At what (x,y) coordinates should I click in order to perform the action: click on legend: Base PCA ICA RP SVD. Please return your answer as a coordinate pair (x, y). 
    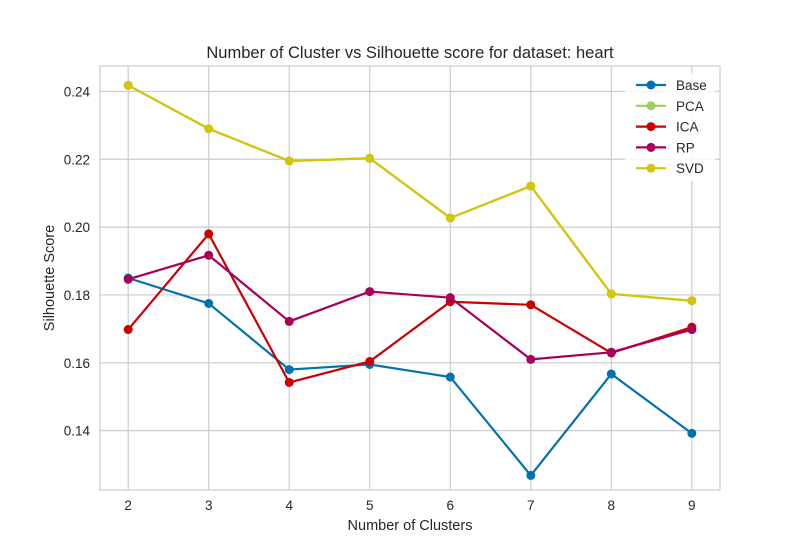
    Looking at the image, I should click on (670, 127).